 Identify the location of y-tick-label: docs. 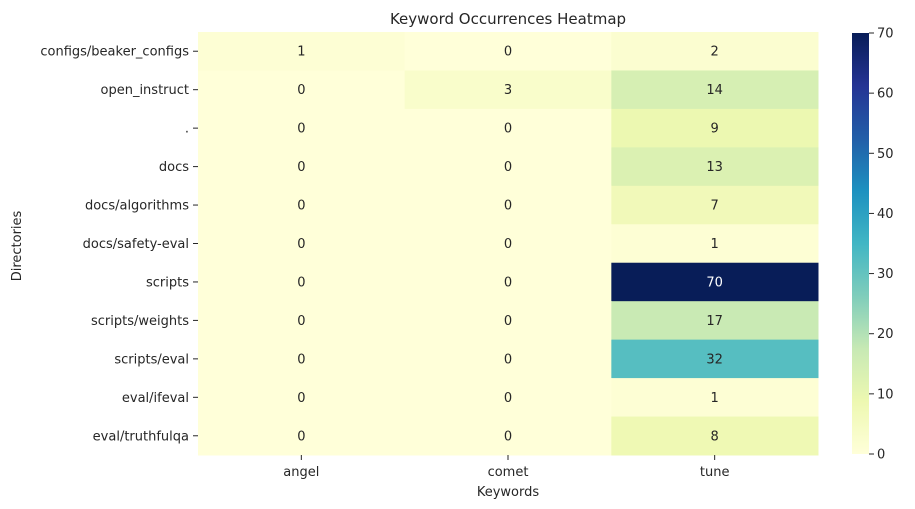
(174, 167).